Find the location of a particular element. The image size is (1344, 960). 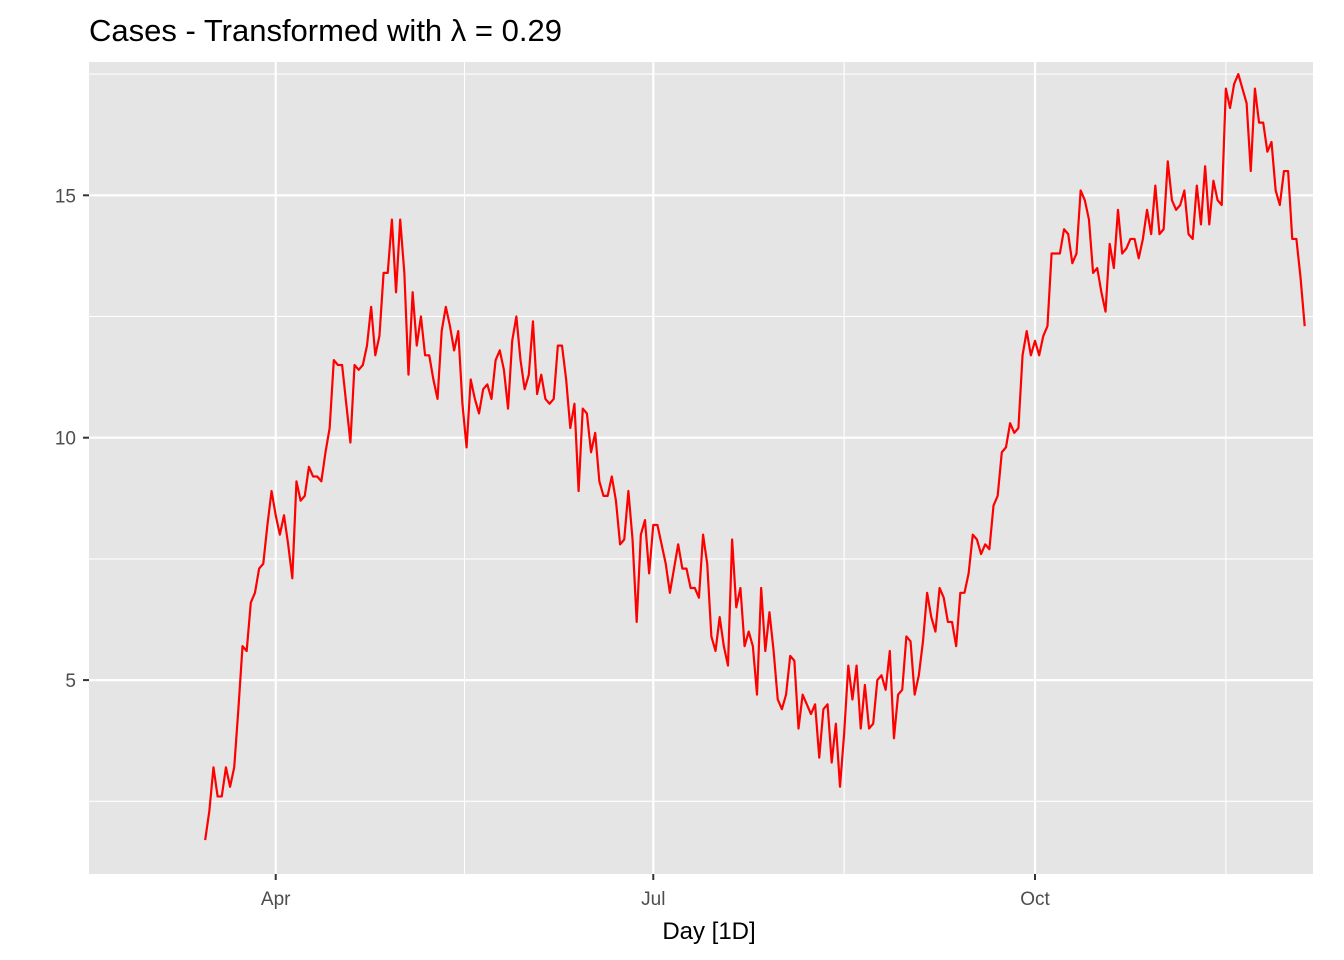

x-axis-title: Day [1D] is located at coordinates (708, 931).